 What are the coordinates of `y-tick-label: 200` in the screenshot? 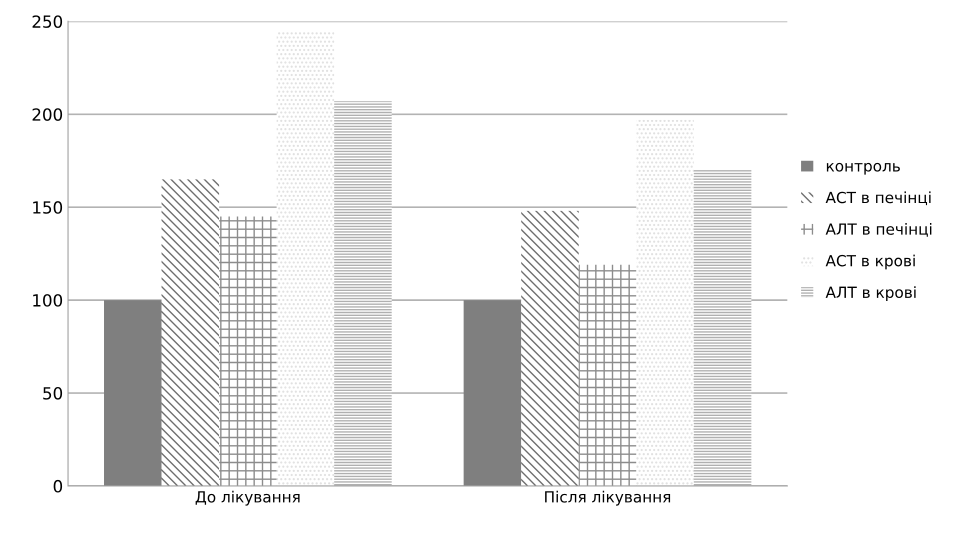 It's located at (47, 114).